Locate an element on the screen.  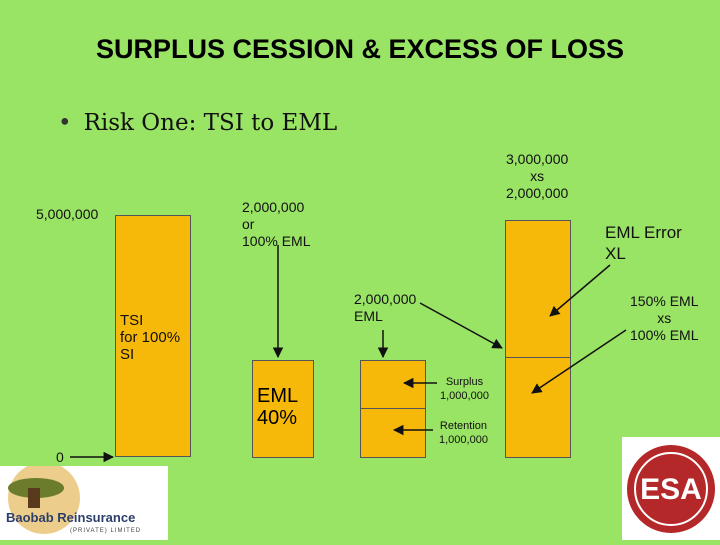
eml-box-label: EML 40% is located at coordinates (278, 407).